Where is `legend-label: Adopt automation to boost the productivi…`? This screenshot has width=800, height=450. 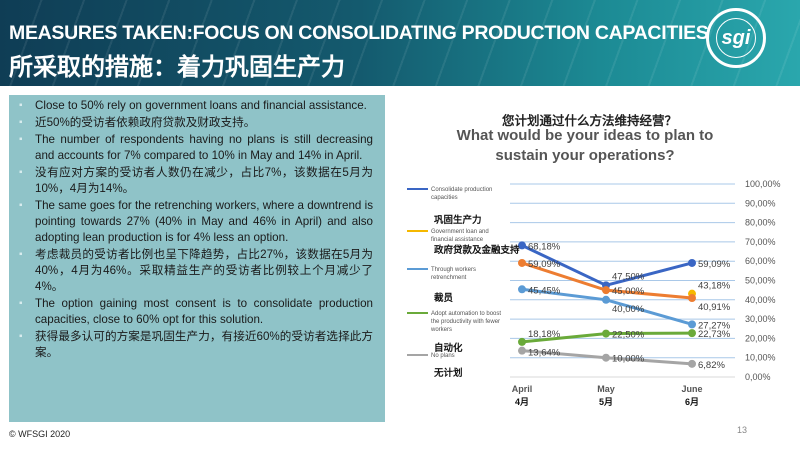
legend-label: Adopt automation to boost the productivi… is located at coordinates (466, 322).